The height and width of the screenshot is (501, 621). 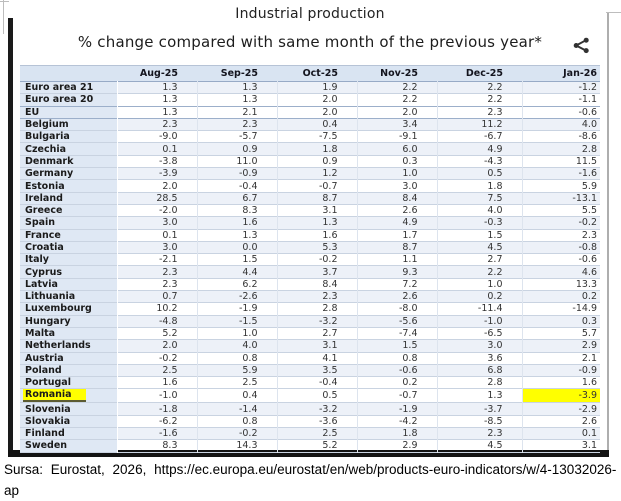 I want to click on value-cell: 0.4, so click(x=236, y=395).